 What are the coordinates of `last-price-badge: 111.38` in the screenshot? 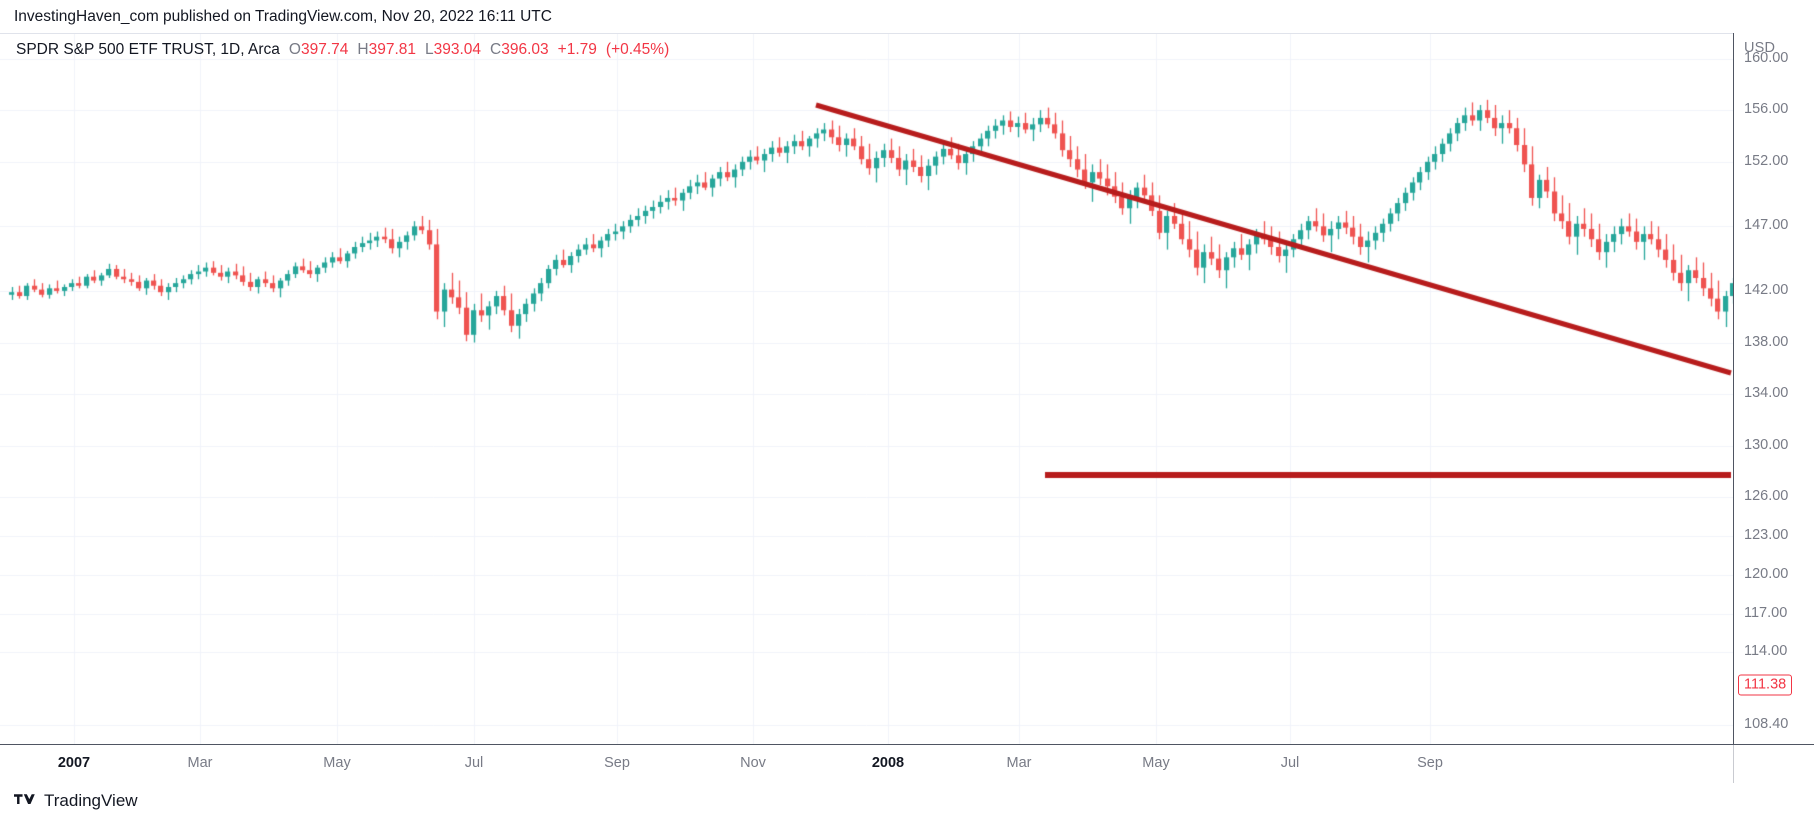 It's located at (1765, 685).